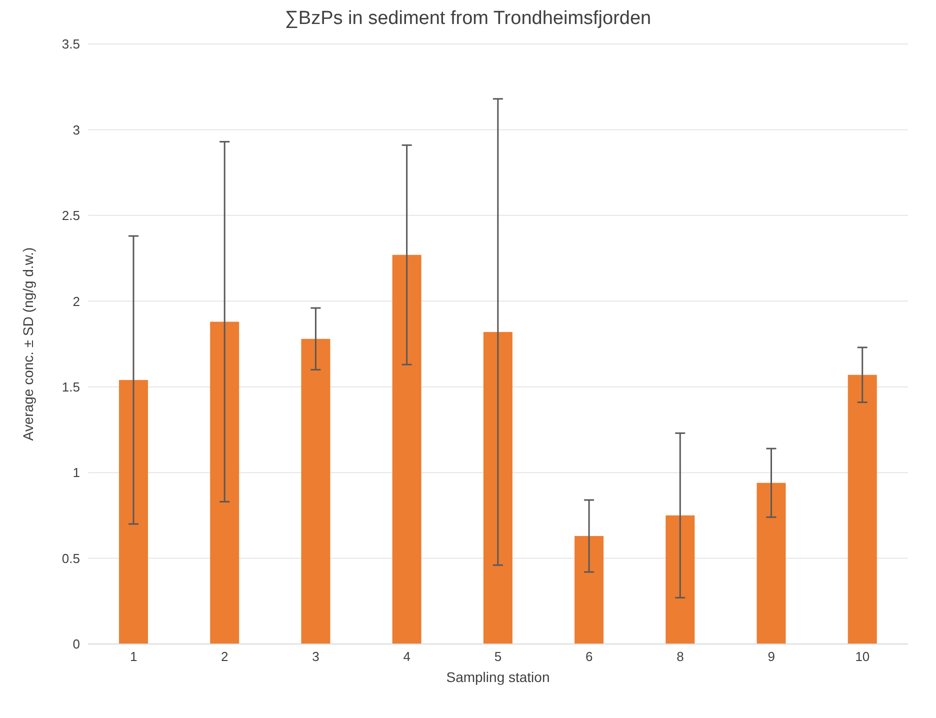 The height and width of the screenshot is (718, 936). Describe the element at coordinates (407, 656) in the screenshot. I see `x-tick-label: 4` at that location.